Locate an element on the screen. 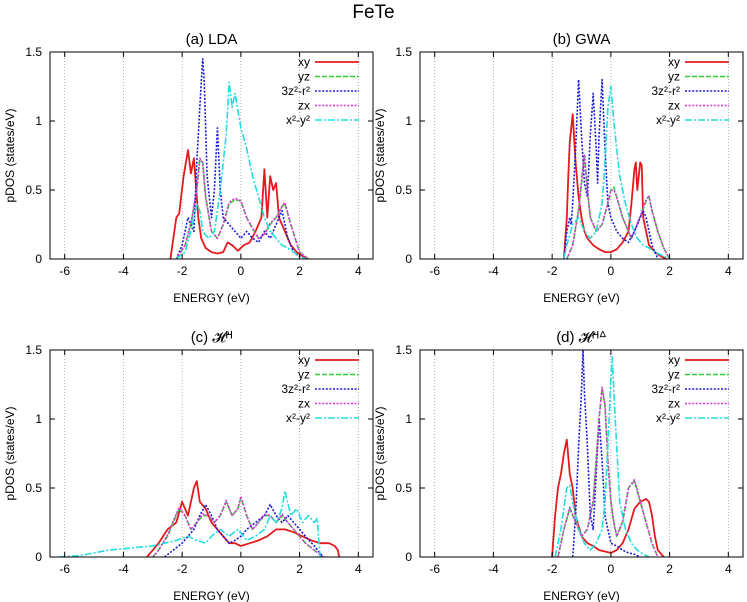 This screenshot has height=602, width=747. panel-title: (b) GWA is located at coordinates (582, 39).